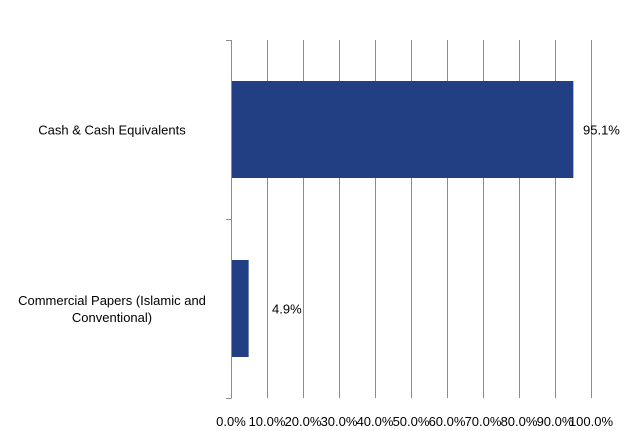  What do you see at coordinates (519, 421) in the screenshot?
I see `x-tick-label: 80.0%` at bounding box center [519, 421].